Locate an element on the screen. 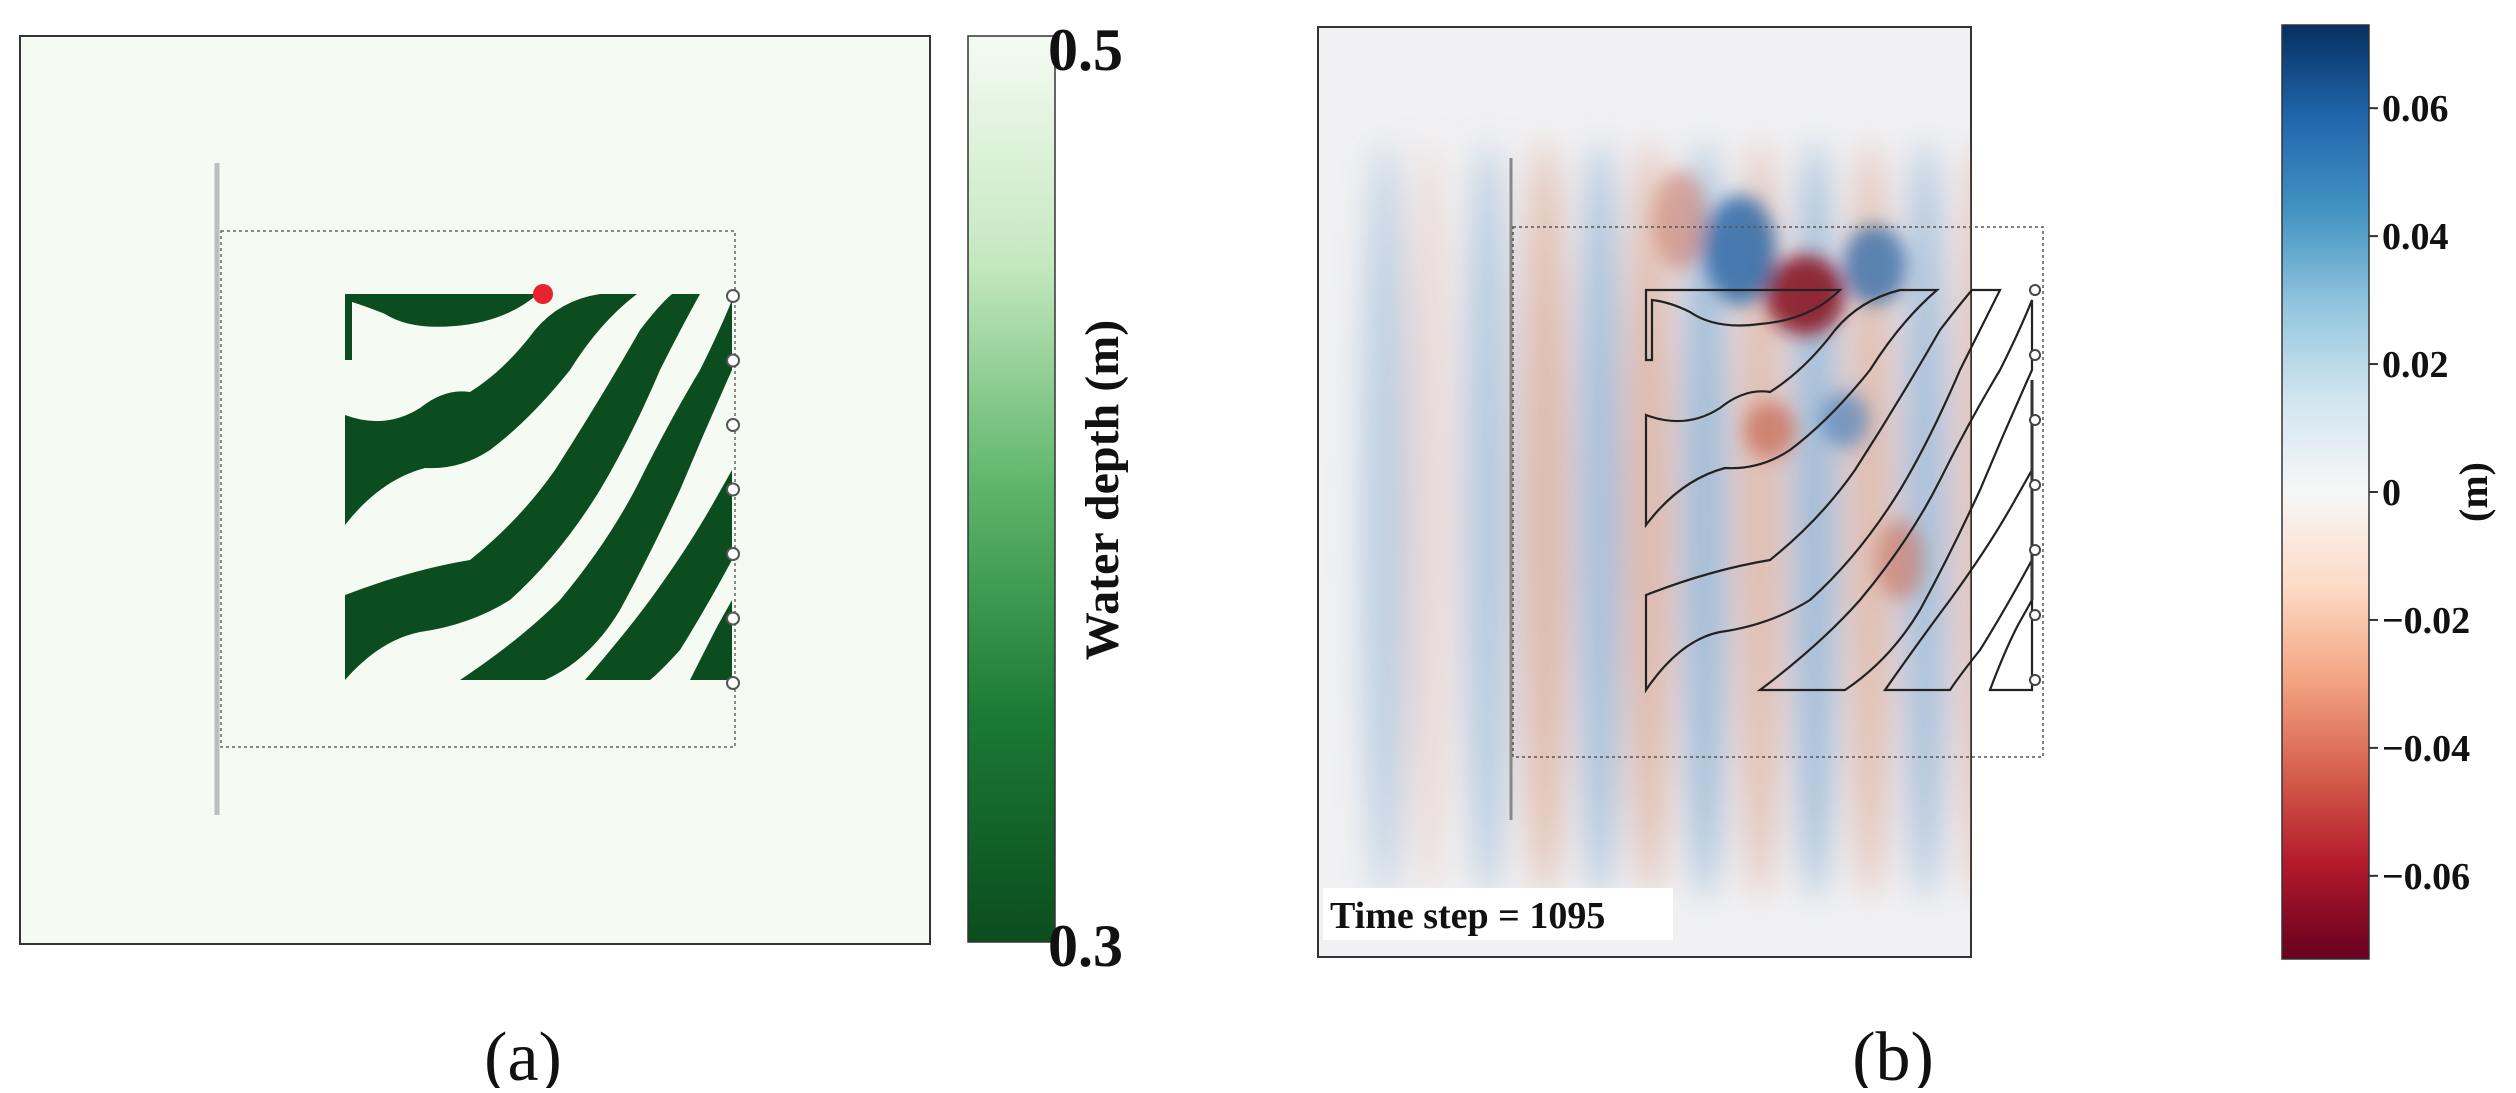  time-step-box is located at coordinates (1498, 914).